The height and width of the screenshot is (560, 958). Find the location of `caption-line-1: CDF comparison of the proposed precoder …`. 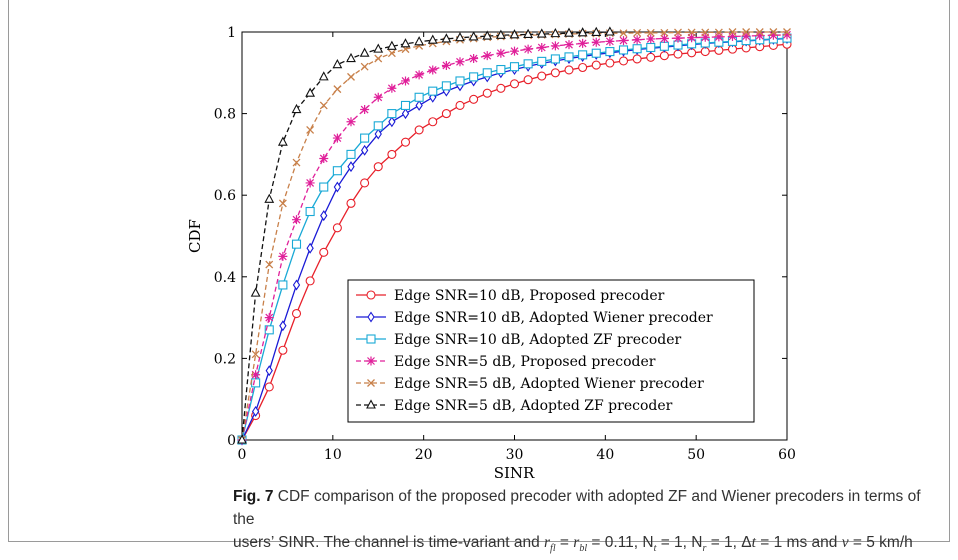

caption-line-1: CDF comparison of the proposed precoder … is located at coordinates (577, 508).